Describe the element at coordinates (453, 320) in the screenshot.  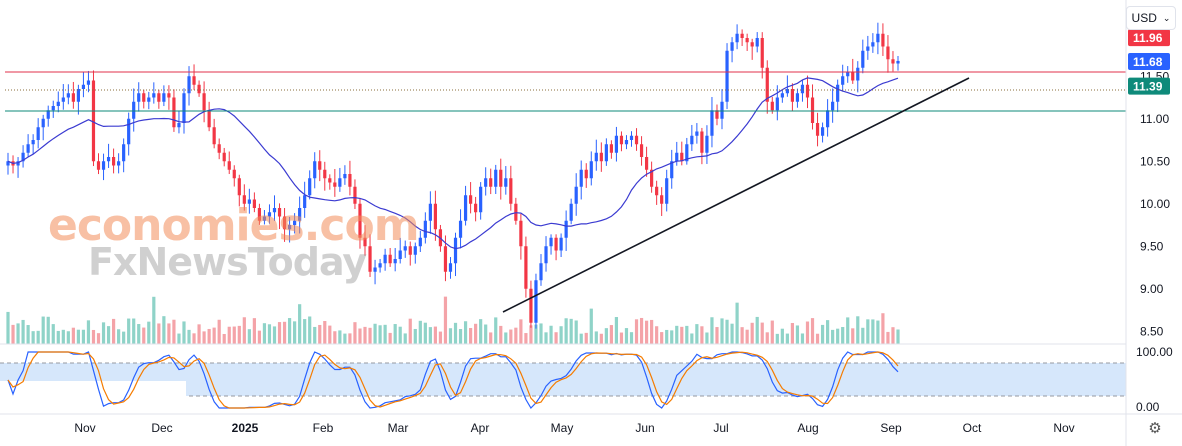
I see `volume-bars` at that location.